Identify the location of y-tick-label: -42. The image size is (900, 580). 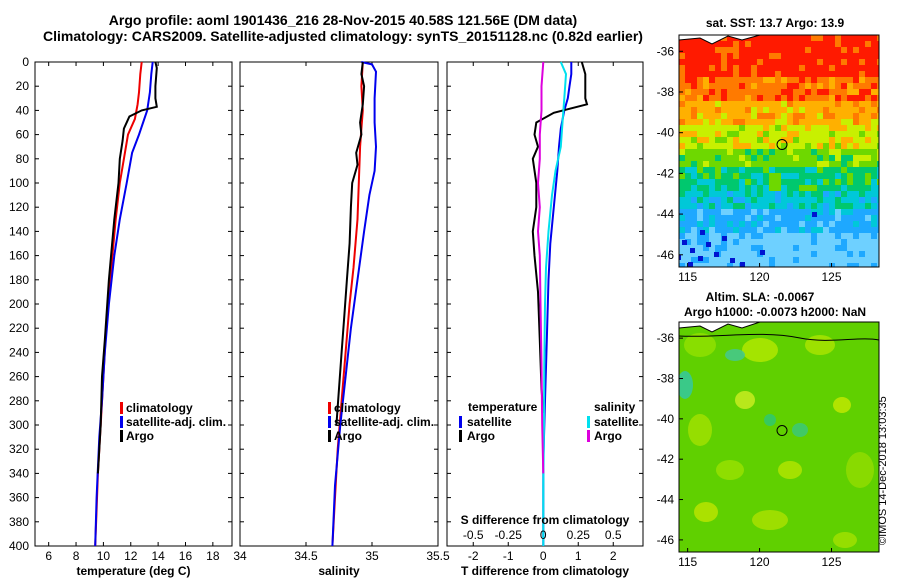
(666, 459).